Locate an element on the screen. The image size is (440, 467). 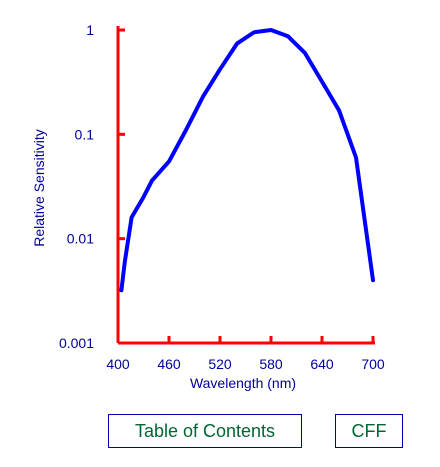
y-tick-label-2: 0.1 is located at coordinates (85, 134).